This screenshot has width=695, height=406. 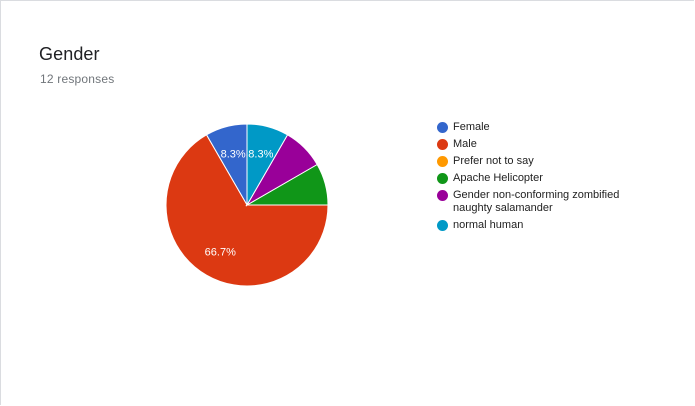 What do you see at coordinates (493, 161) in the screenshot?
I see `legend-label: Prefer not to say` at bounding box center [493, 161].